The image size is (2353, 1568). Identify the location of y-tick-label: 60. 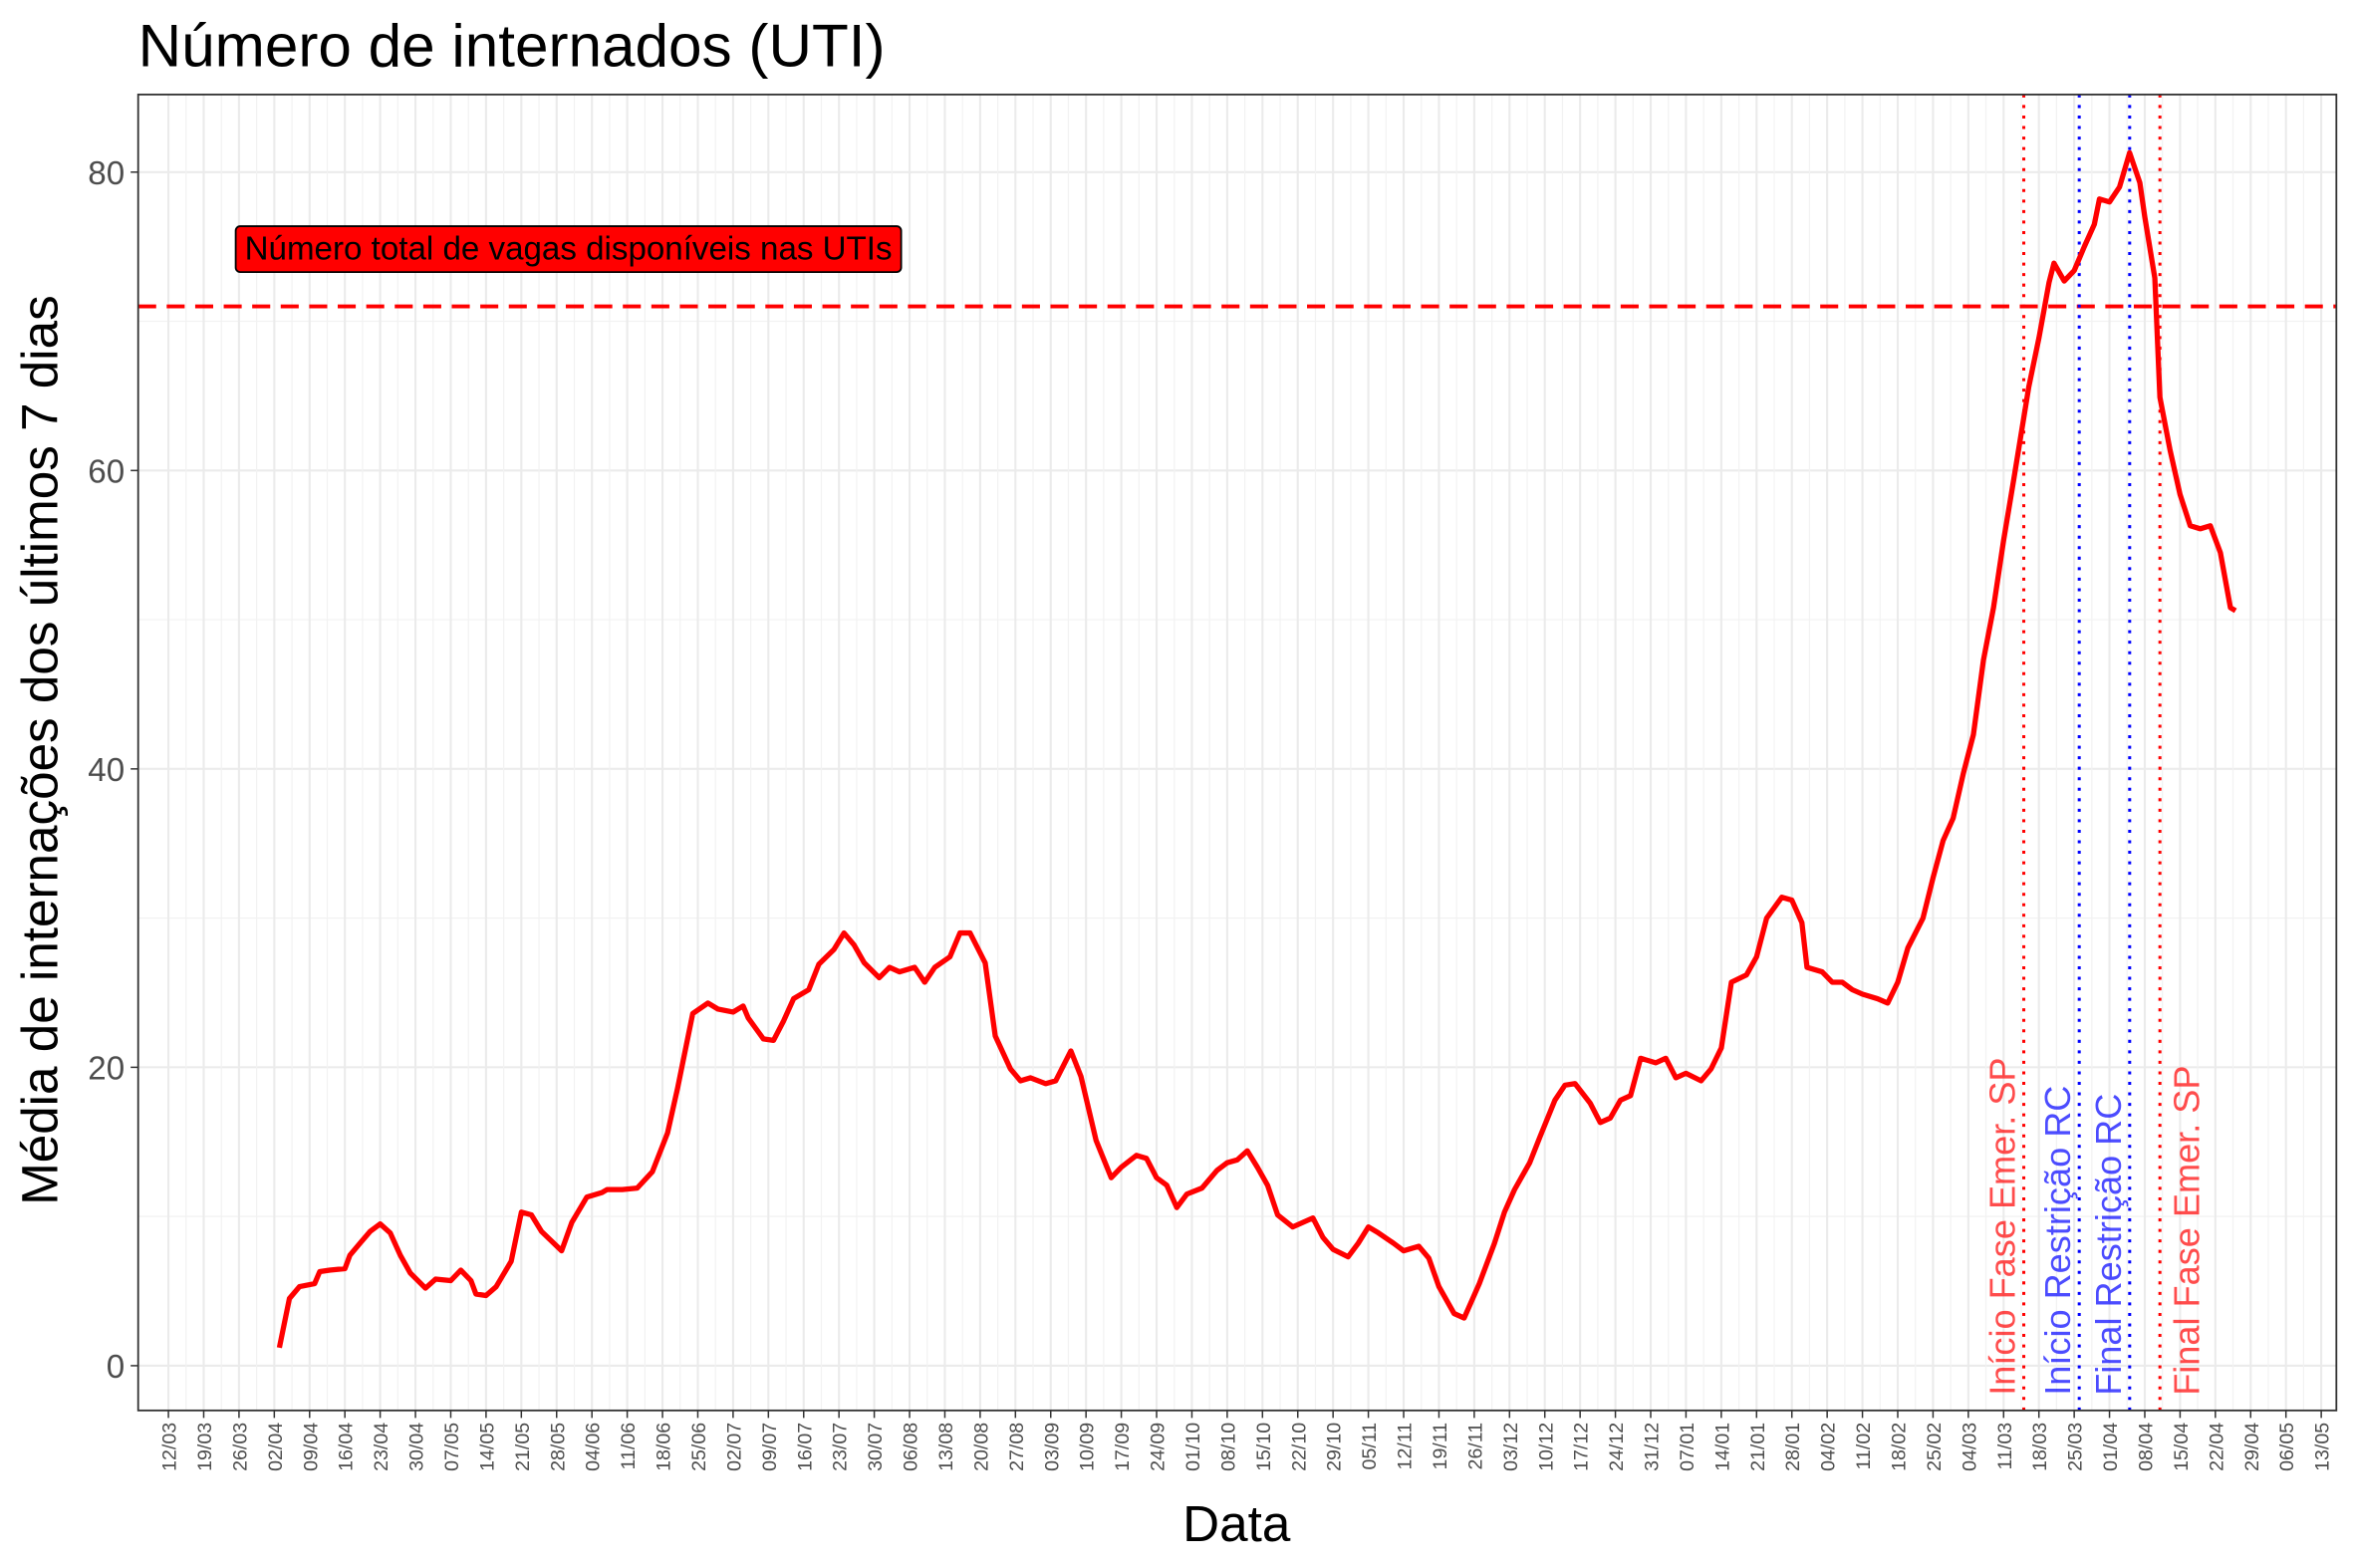
(107, 471).